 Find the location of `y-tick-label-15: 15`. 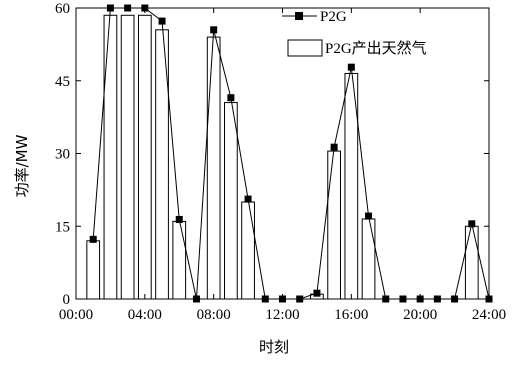

y-tick-label-15: 15 is located at coordinates (62, 227).